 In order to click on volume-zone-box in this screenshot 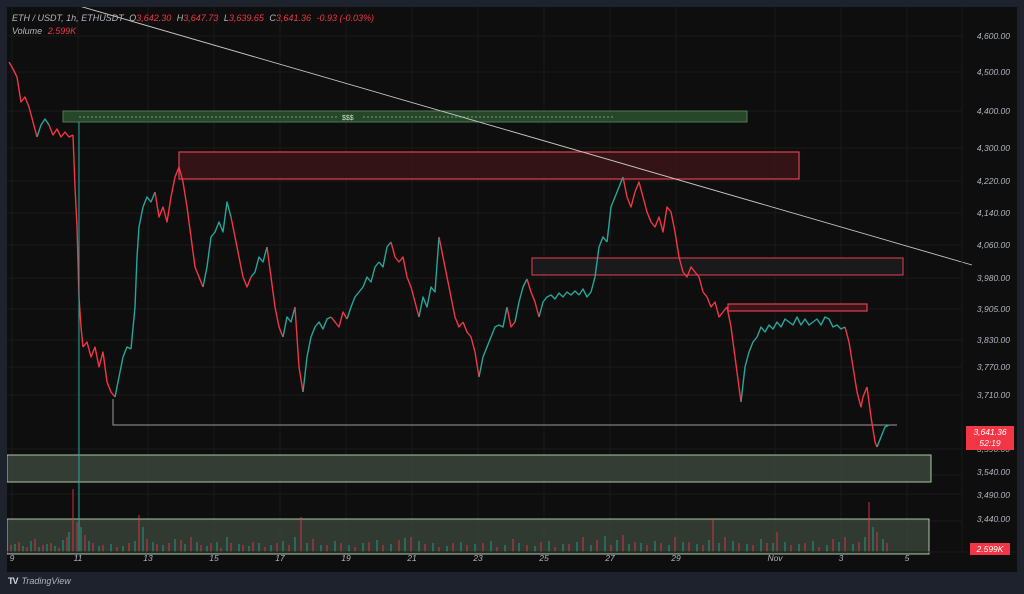, I will do `click(468, 536)`.